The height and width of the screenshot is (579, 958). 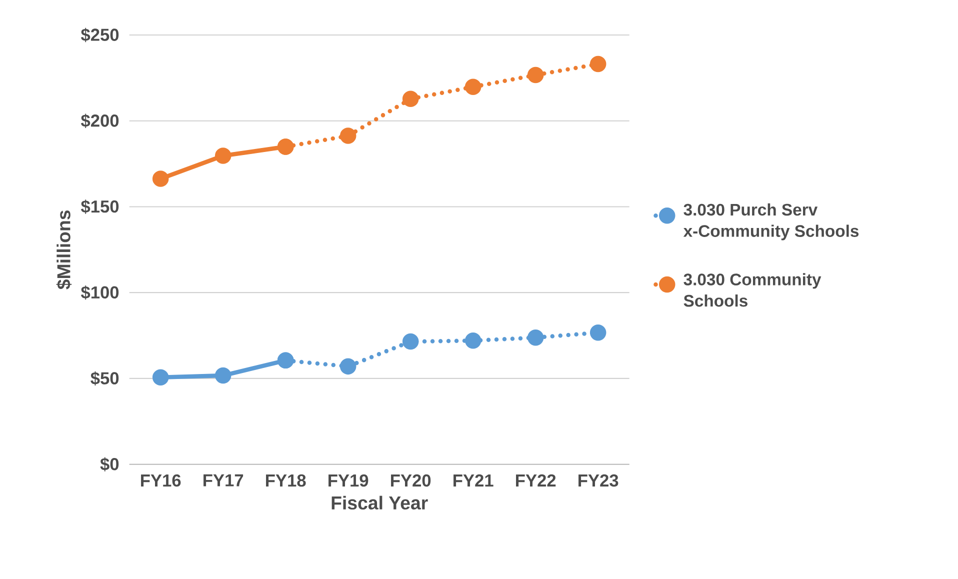 I want to click on y-tick-label: $250, so click(x=99, y=35).